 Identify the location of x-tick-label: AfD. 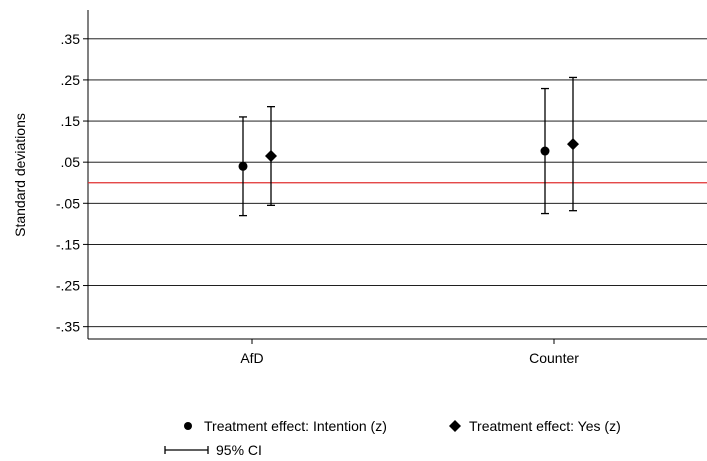
(251, 358).